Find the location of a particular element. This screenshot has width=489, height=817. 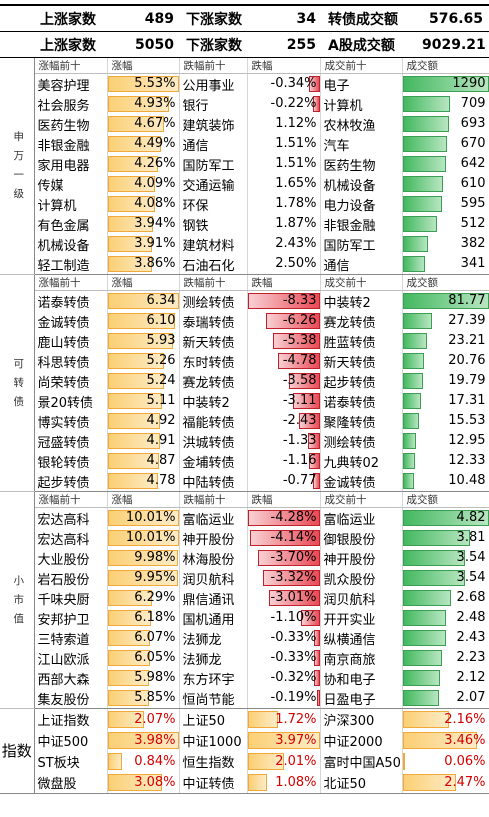

volume-name: 纵横通信 is located at coordinates (361, 638).